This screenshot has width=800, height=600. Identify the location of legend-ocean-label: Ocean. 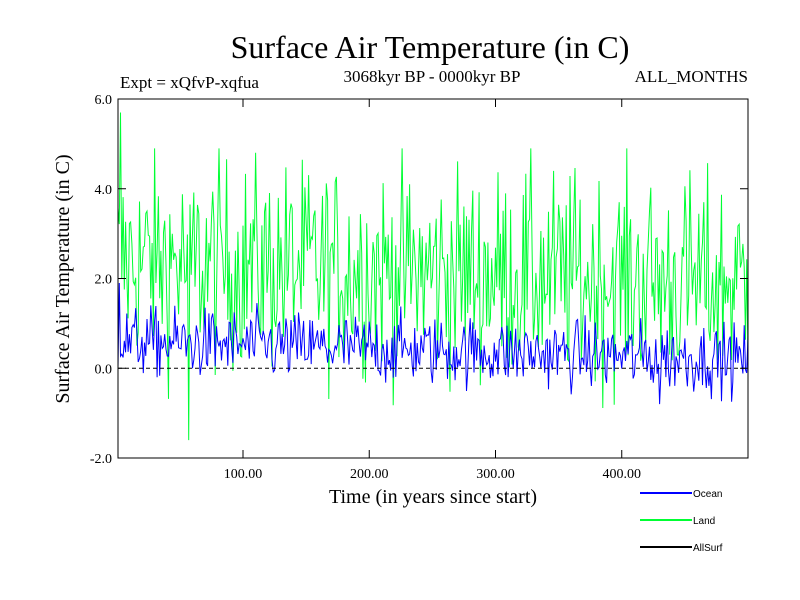
(707, 494).